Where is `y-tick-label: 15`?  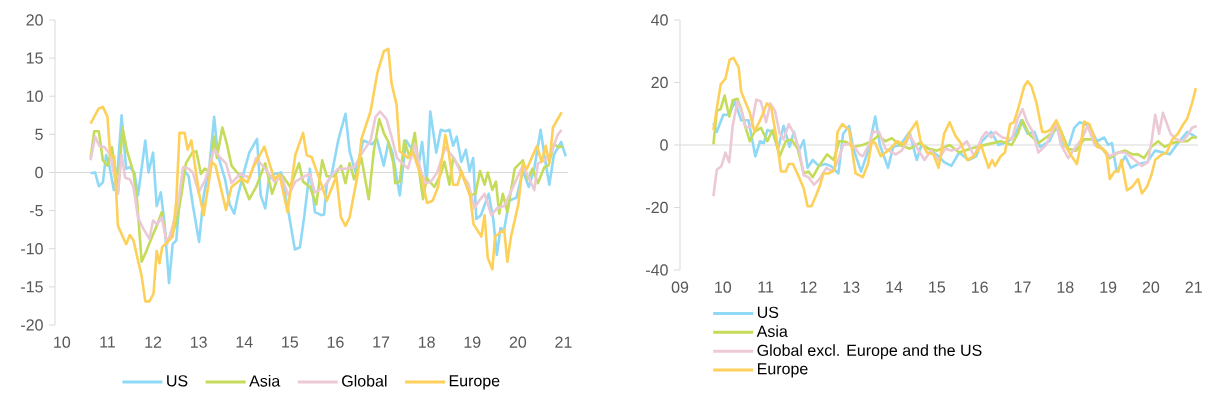 y-tick-label: 15 is located at coordinates (34, 58).